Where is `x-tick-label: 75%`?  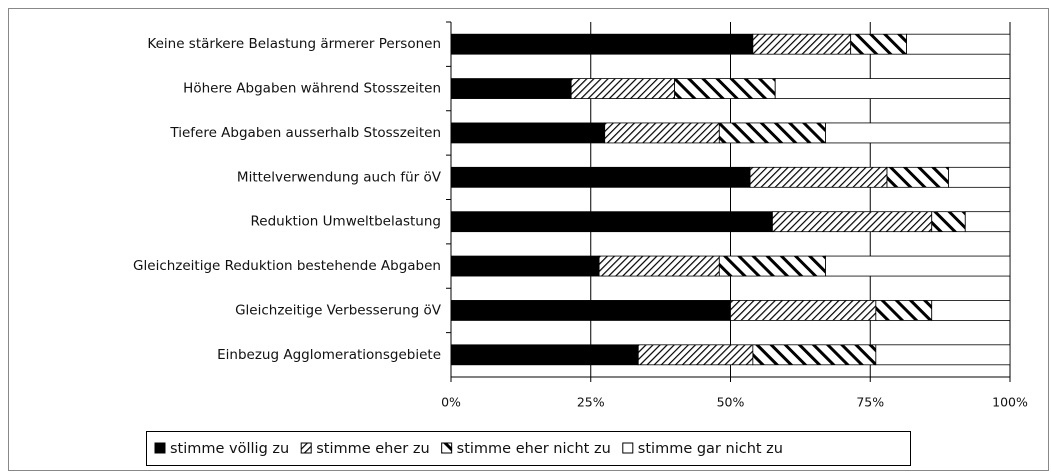 x-tick-label: 75% is located at coordinates (870, 402).